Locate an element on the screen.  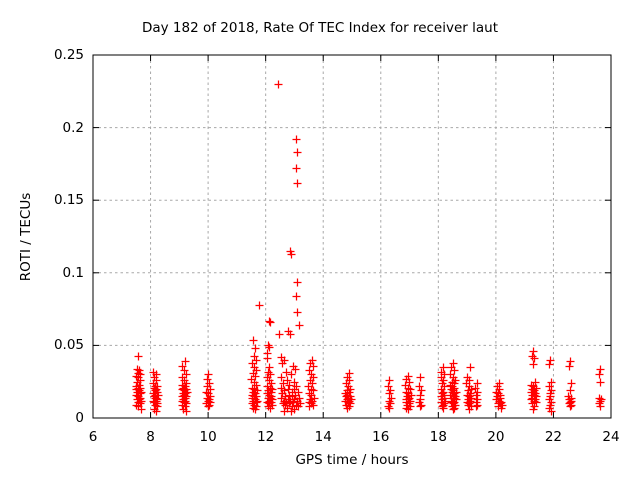
y-tick-label: 0.05 is located at coordinates (68, 345).